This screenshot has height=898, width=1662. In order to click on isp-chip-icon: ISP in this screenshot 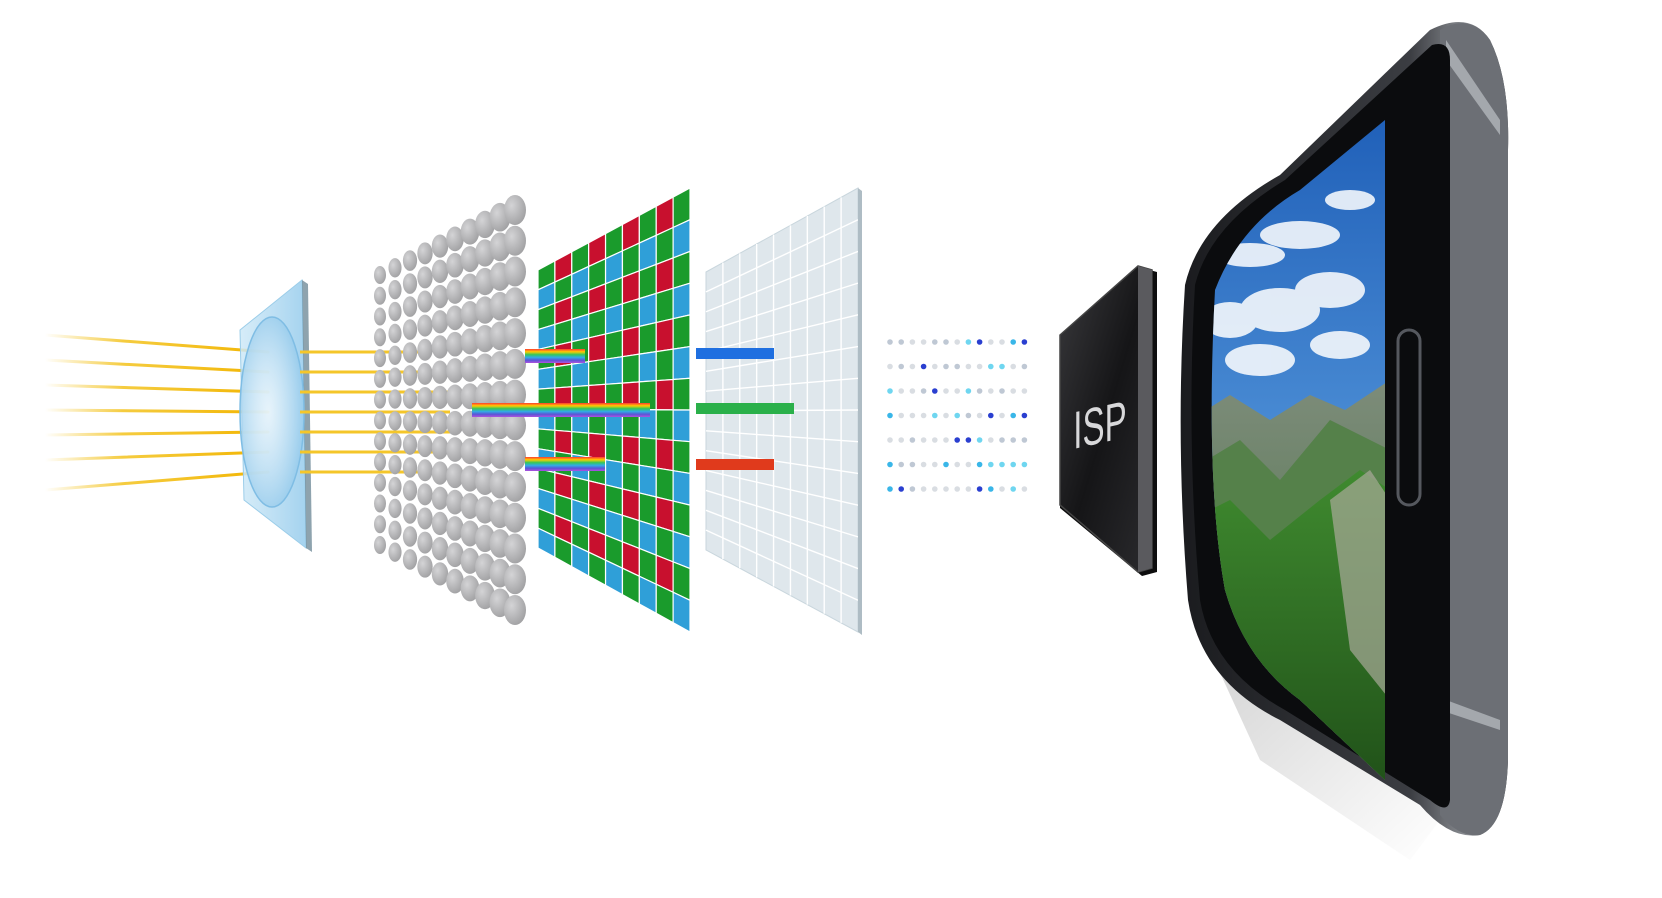, I will do `click(1108, 420)`.